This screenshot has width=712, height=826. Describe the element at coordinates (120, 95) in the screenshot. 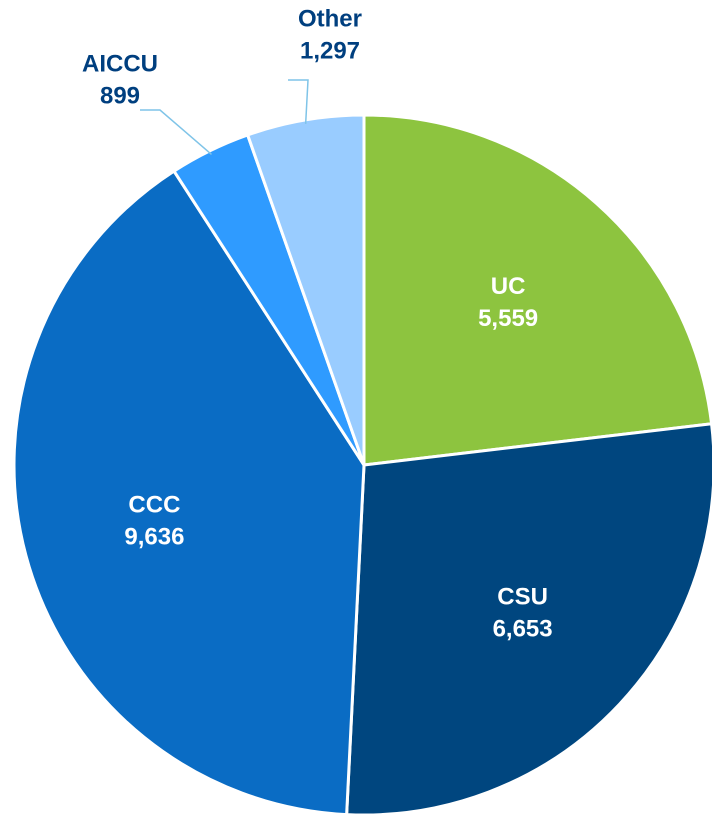

I see `value-label: 899` at that location.